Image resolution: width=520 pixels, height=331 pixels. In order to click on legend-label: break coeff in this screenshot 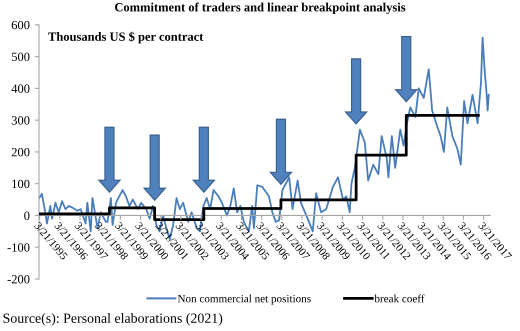, I will do `click(399, 298)`.